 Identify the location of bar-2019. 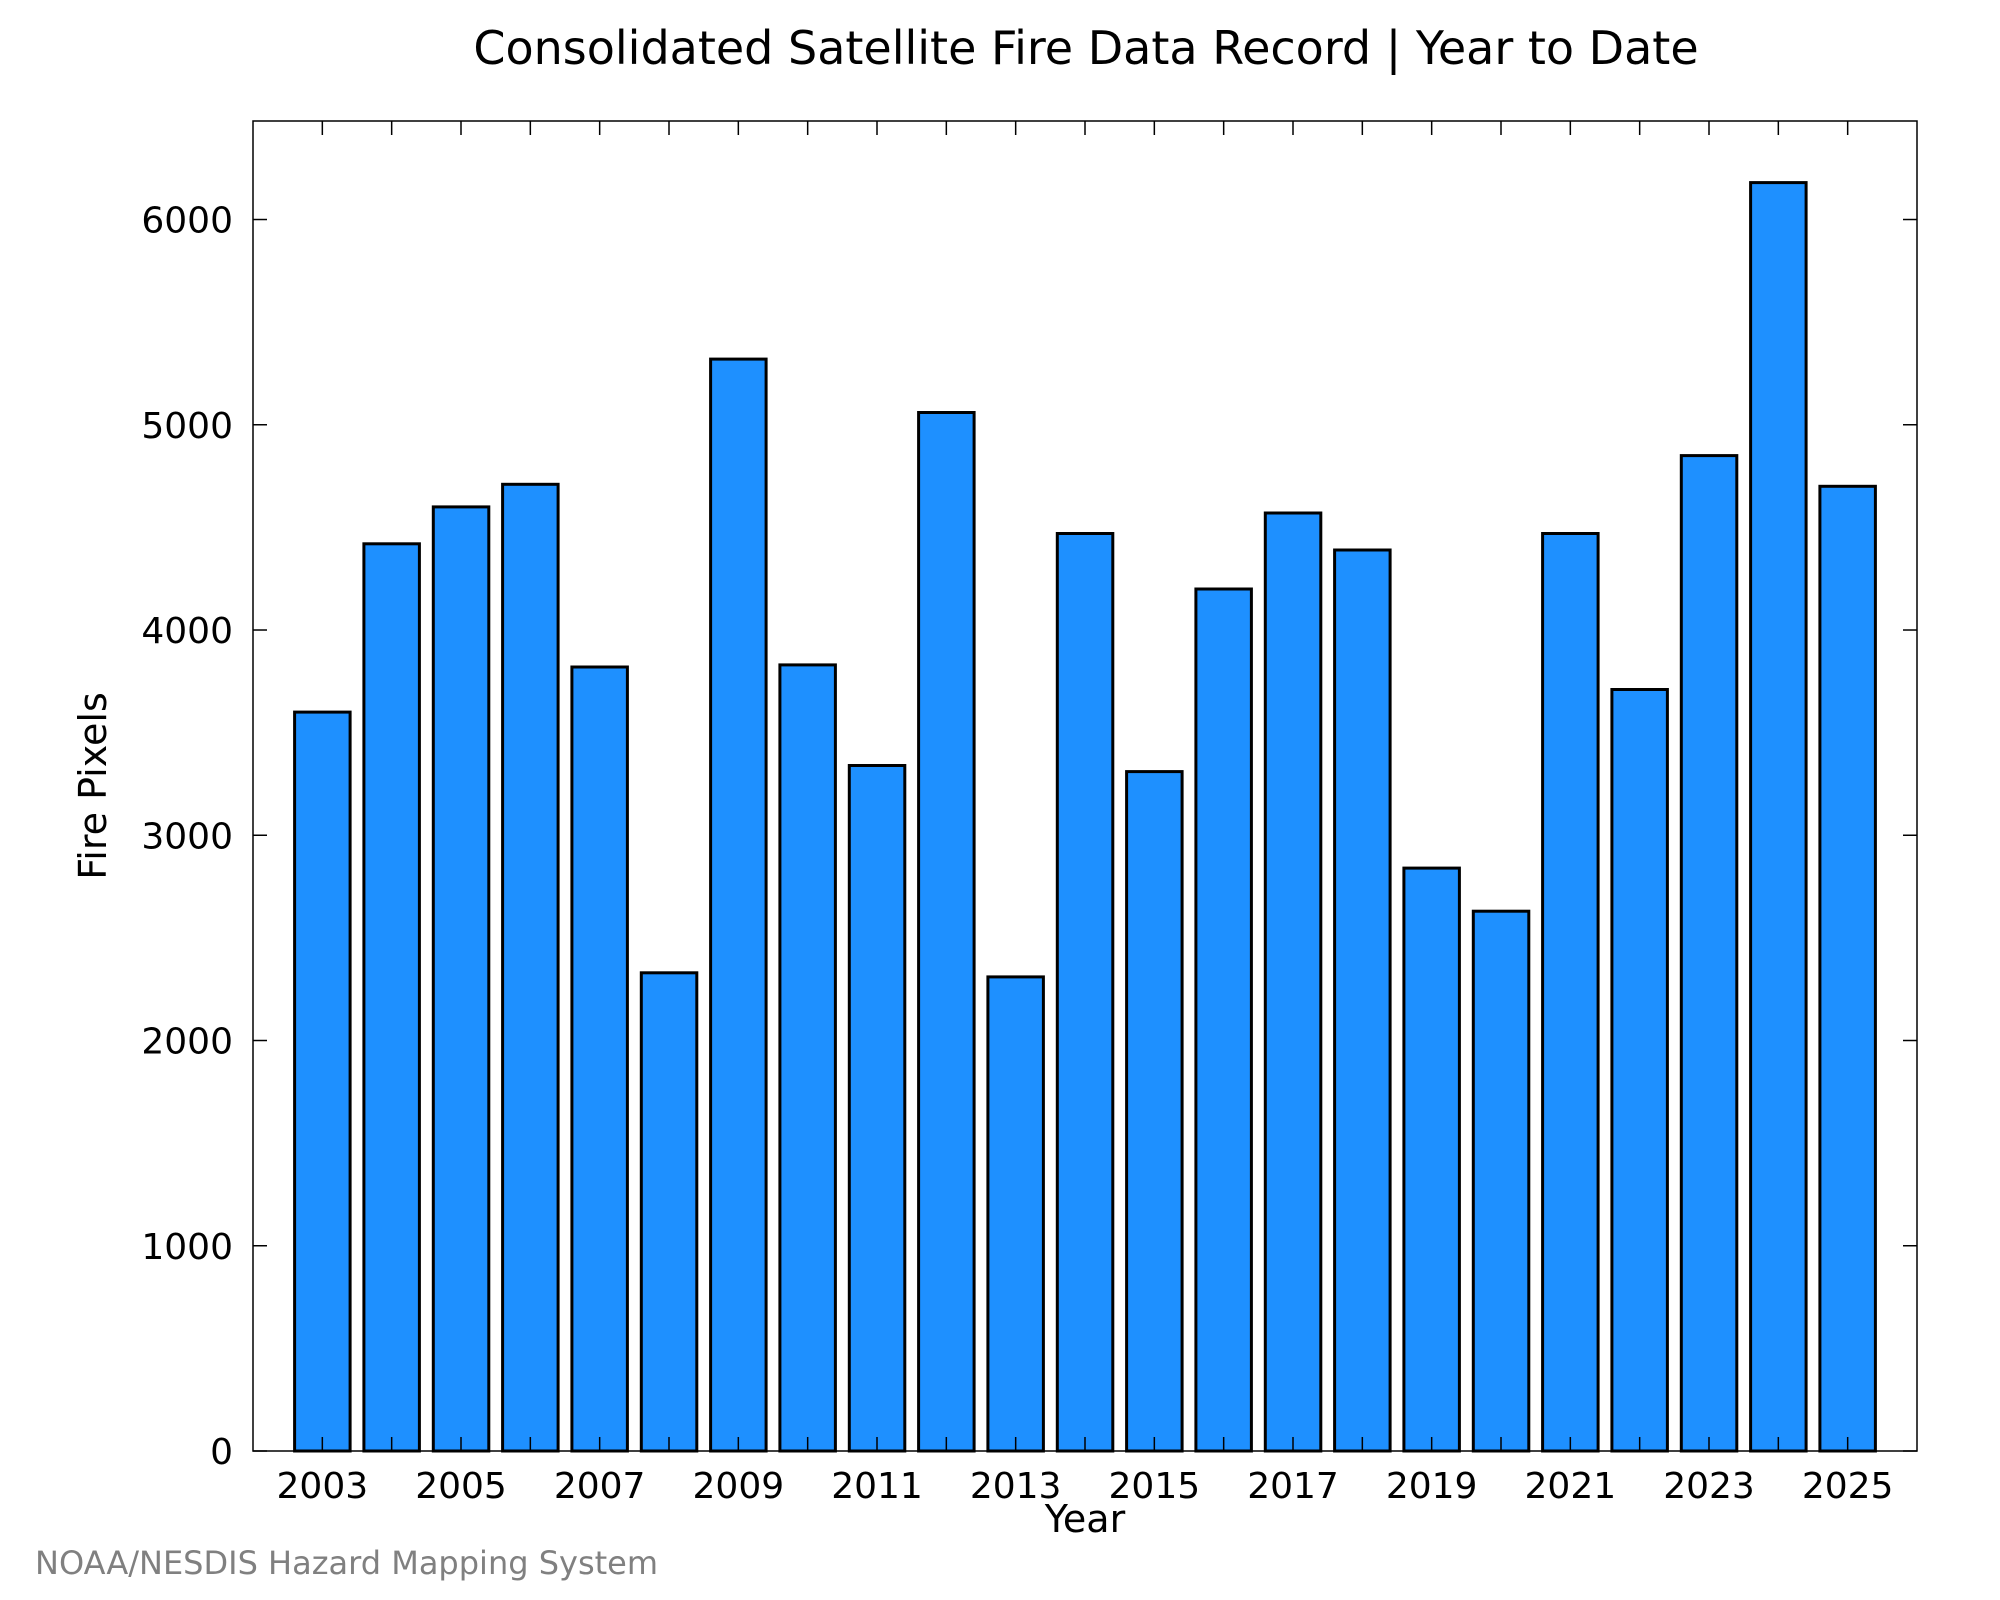
(1431, 1159).